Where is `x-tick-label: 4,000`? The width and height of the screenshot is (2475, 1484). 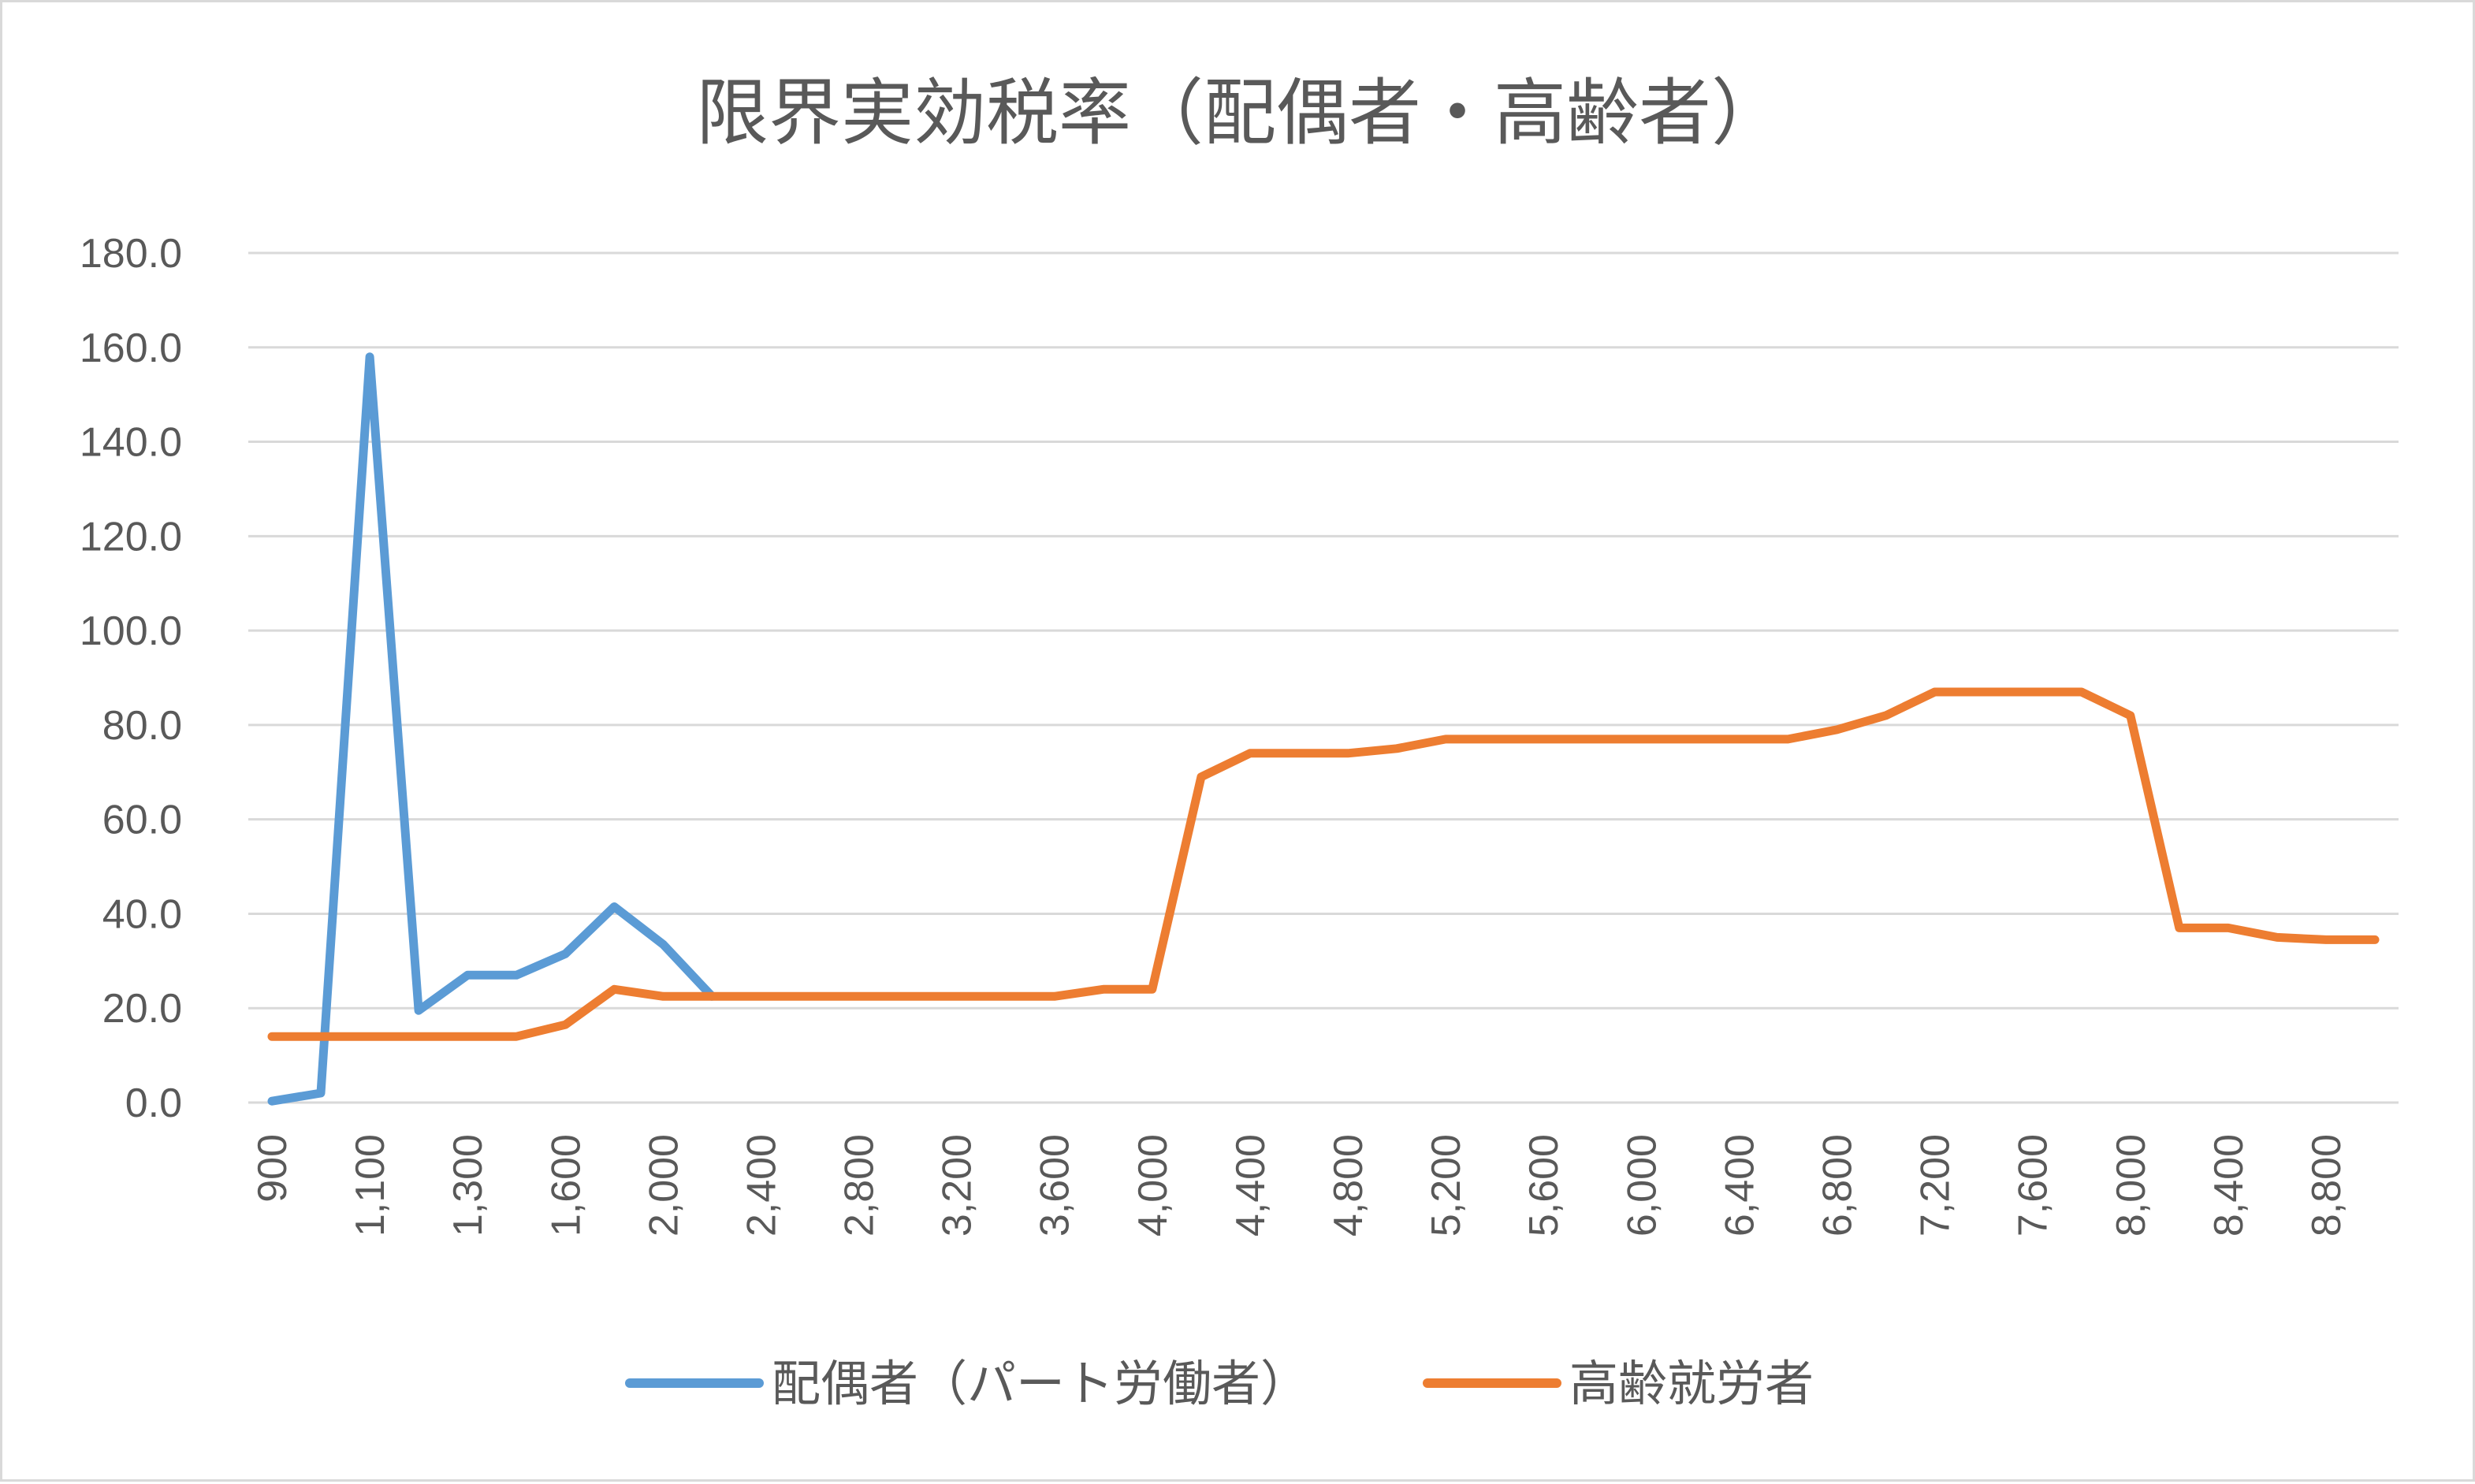 x-tick-label: 4,000 is located at coordinates (1153, 1185).